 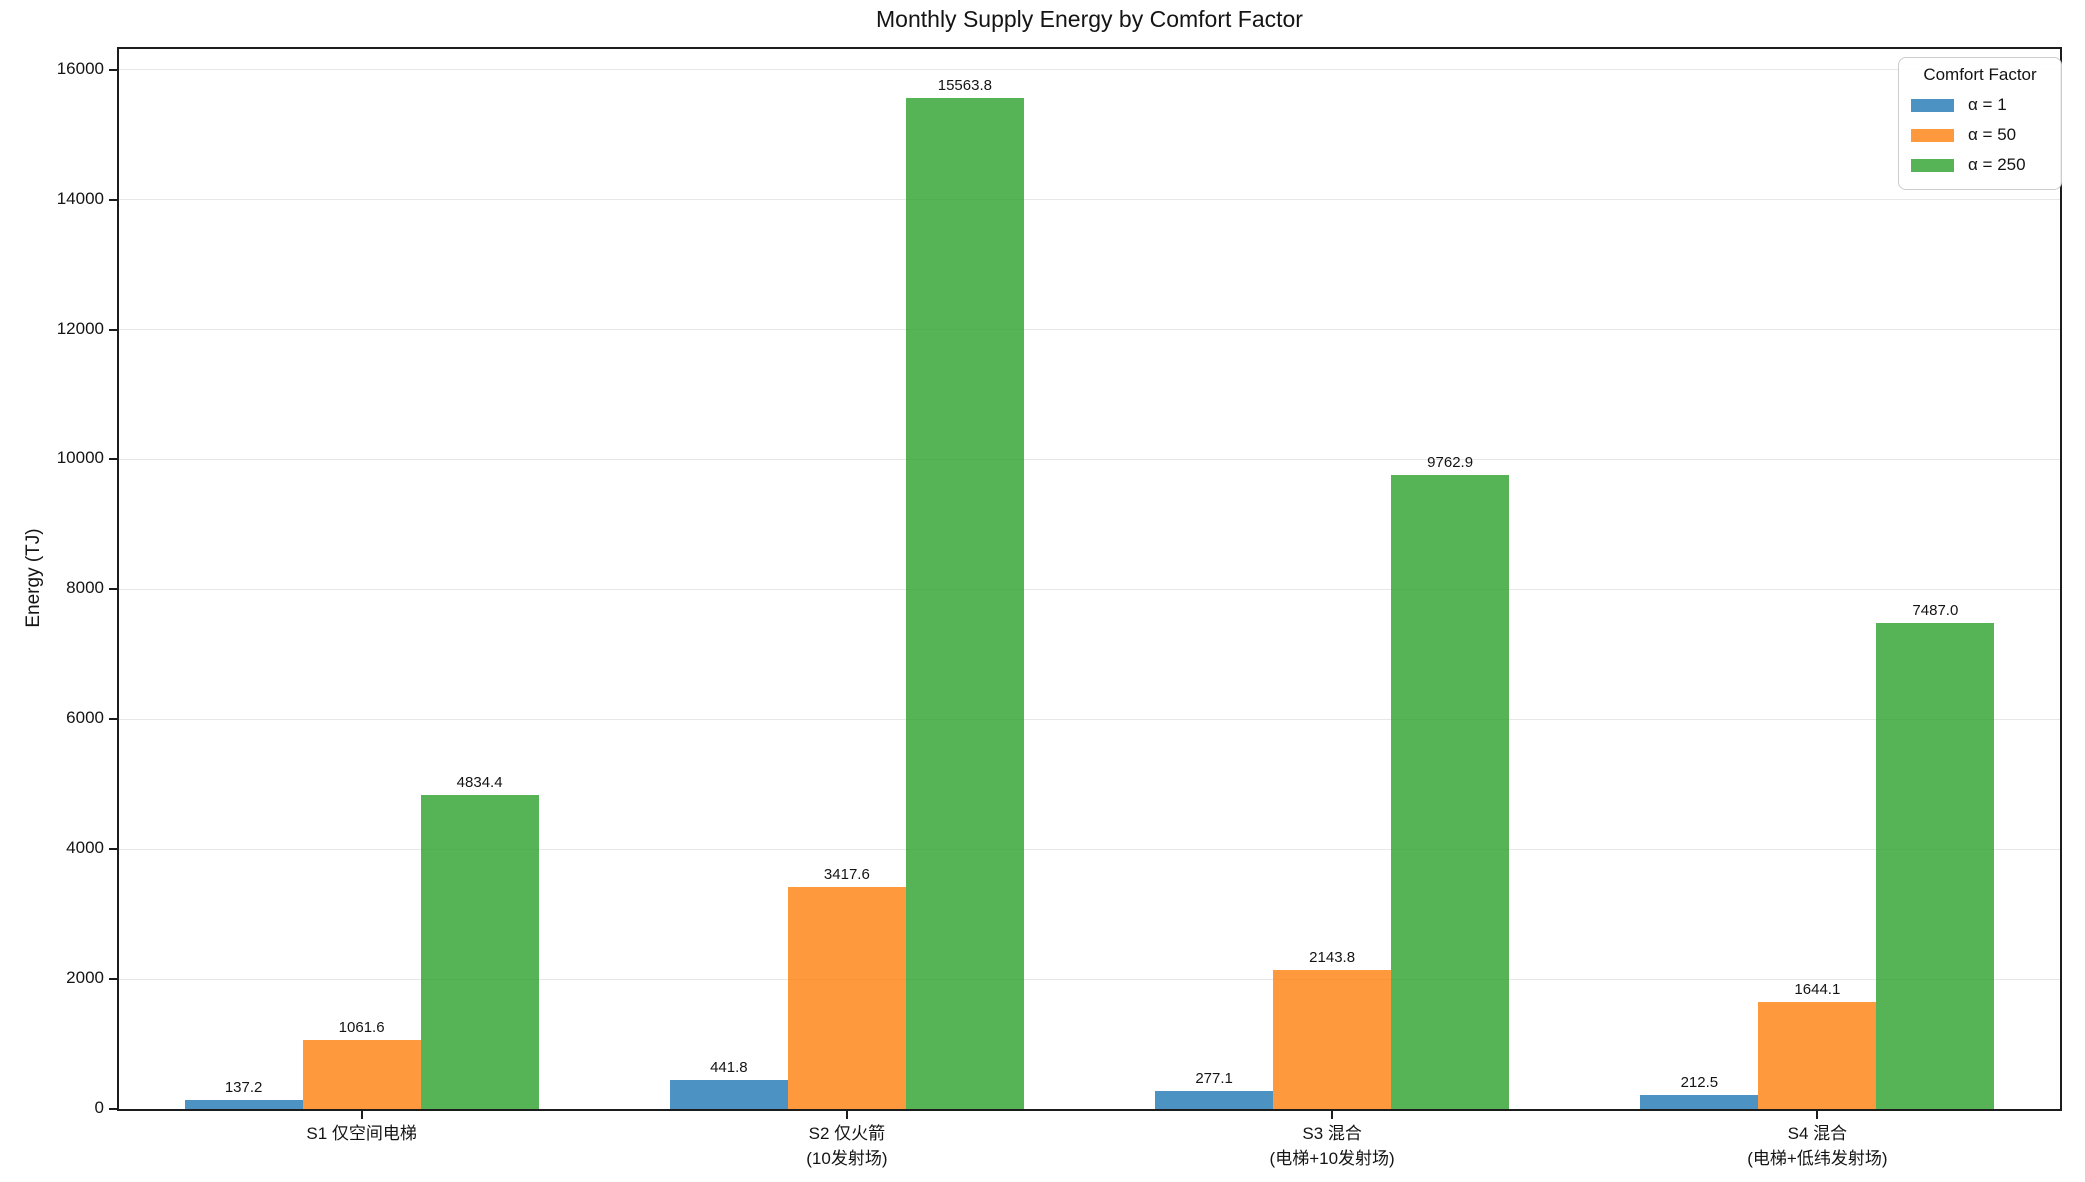 I want to click on value-label-c4-s1: 212.5, so click(x=1699, y=1083).